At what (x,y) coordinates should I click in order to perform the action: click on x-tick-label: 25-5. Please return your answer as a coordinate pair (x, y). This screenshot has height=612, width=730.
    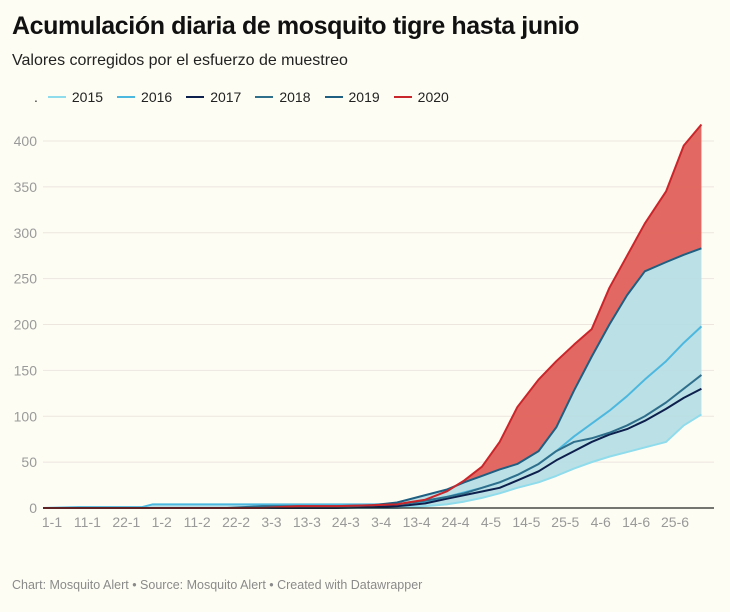
    Looking at the image, I should click on (565, 522).